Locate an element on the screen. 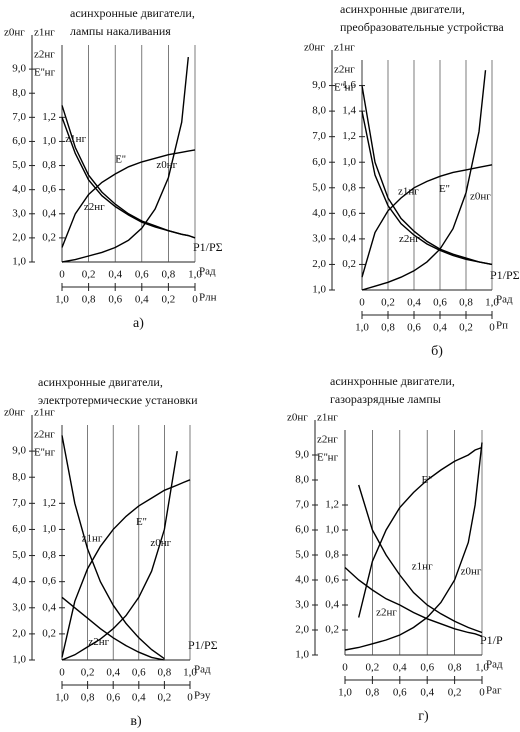 The height and width of the screenshot is (732, 520). panel-label: б) is located at coordinates (437, 351).